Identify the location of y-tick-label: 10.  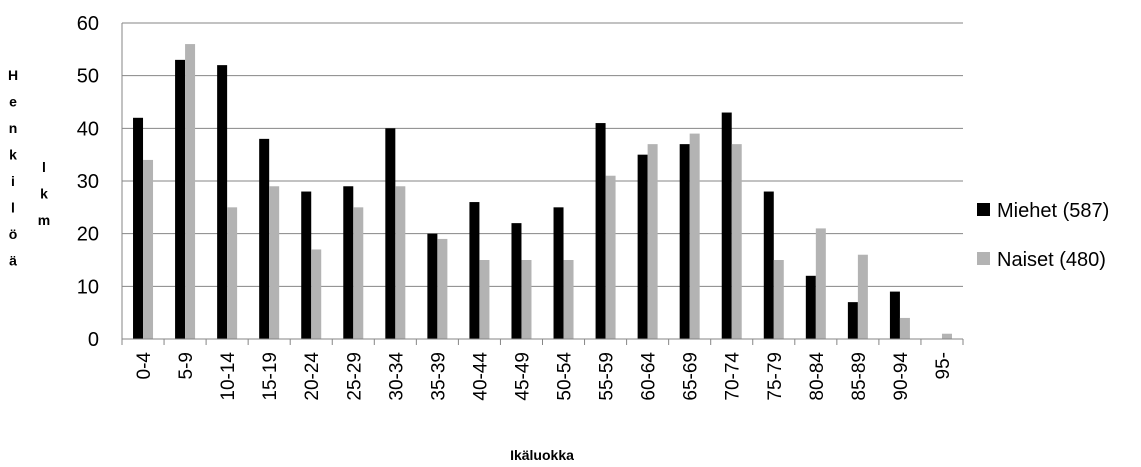
(88, 287).